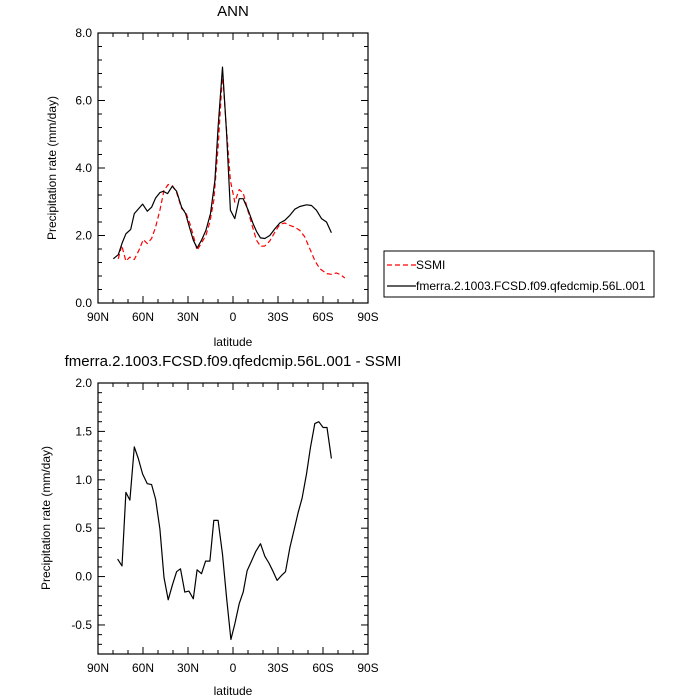  Describe the element at coordinates (83, 236) in the screenshot. I see `top-ytick-label: 2.0` at that location.